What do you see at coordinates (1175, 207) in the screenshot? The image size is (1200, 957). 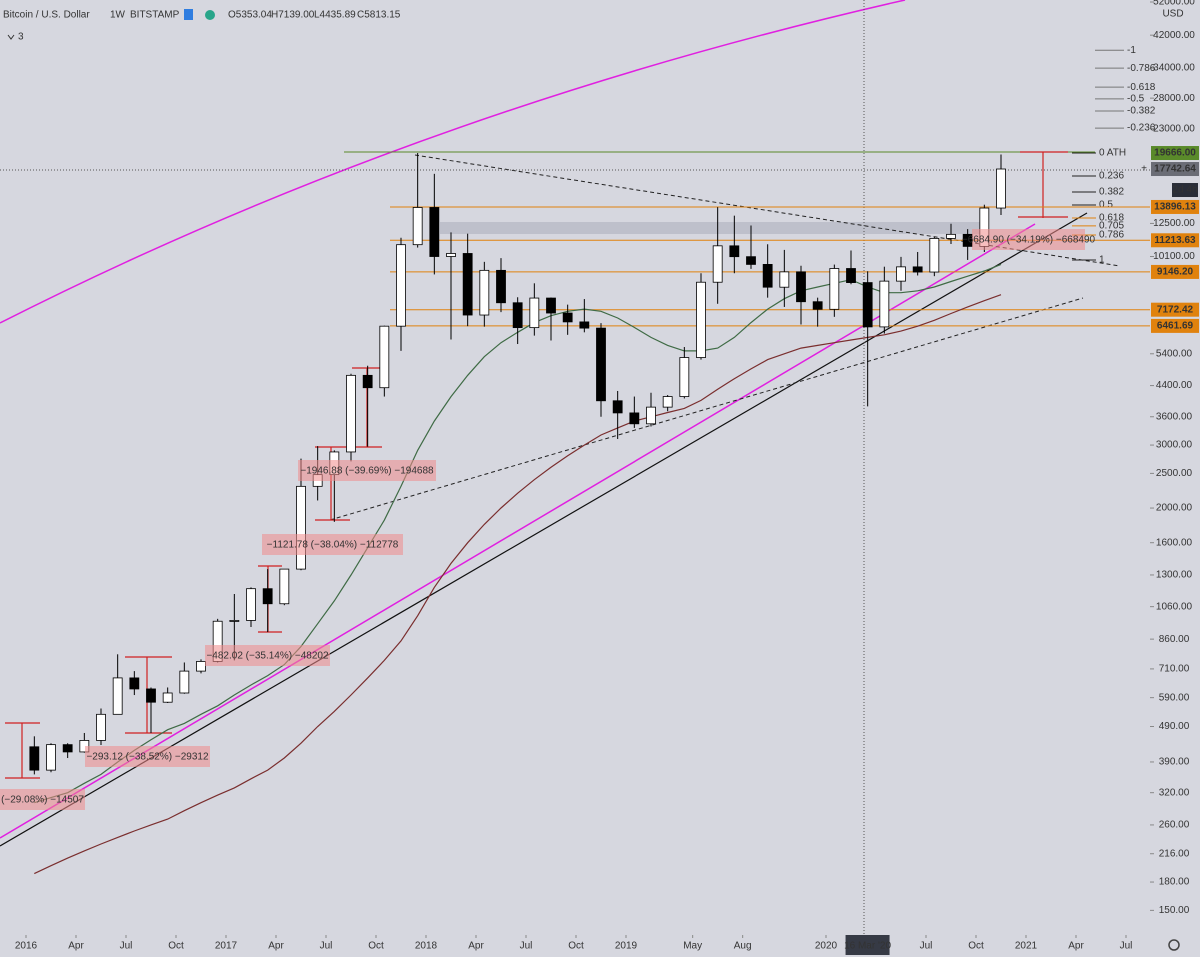 I see `price-label: 13896.13` at bounding box center [1175, 207].